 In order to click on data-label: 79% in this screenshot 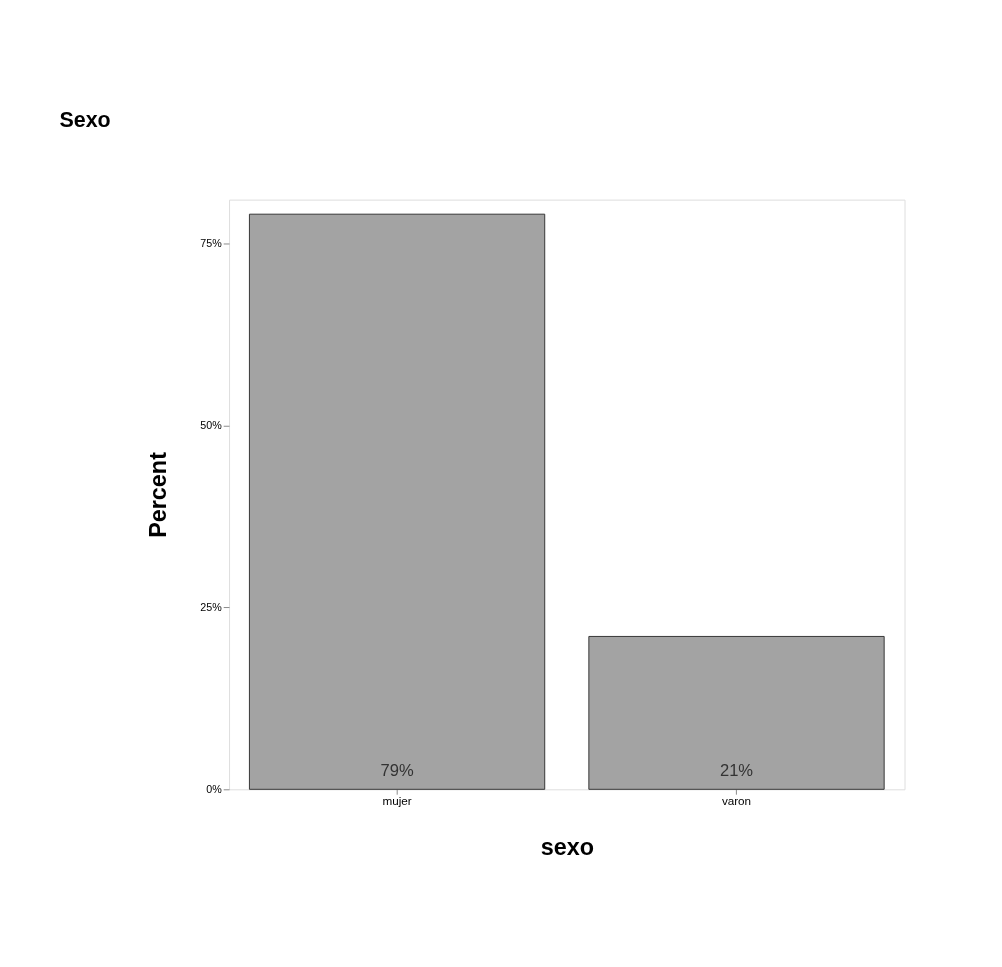, I will do `click(397, 770)`.